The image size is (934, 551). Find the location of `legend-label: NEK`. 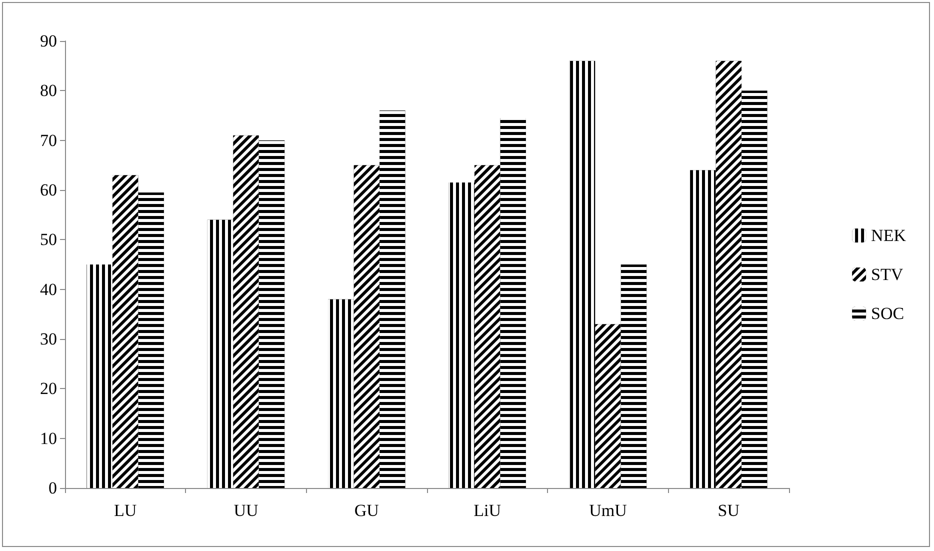

legend-label: NEK is located at coordinates (889, 235).